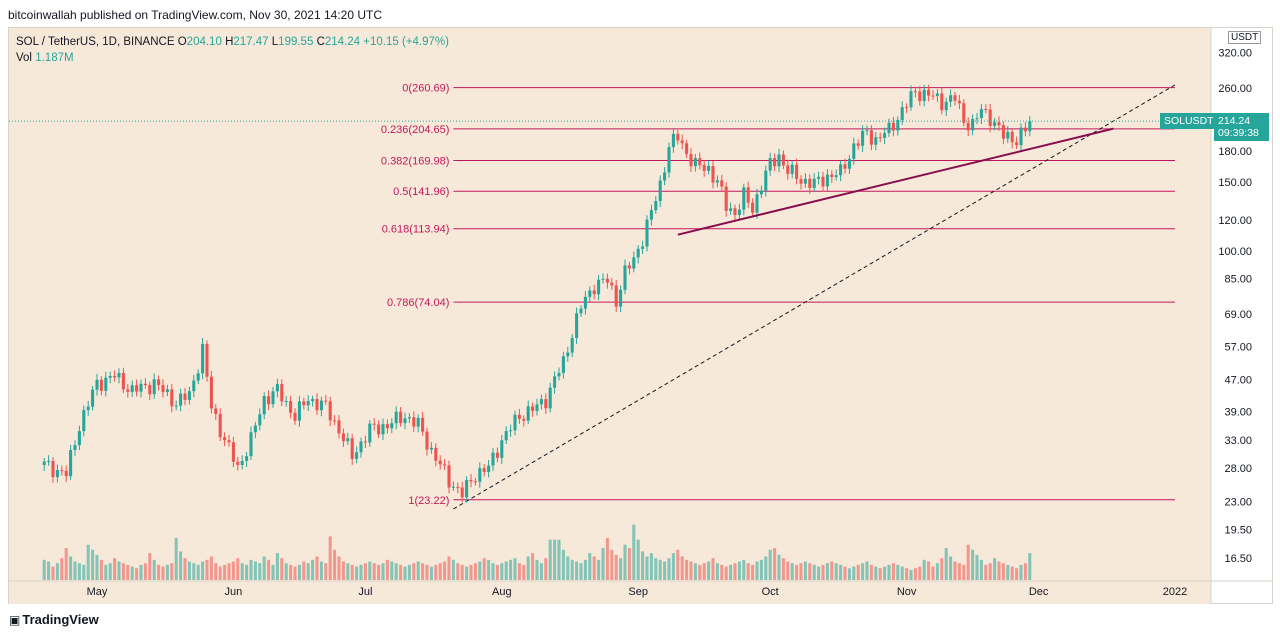 Image resolution: width=1280 pixels, height=636 pixels. Describe the element at coordinates (1238, 280) in the screenshot. I see `y-tick-label: 85.00` at that location.